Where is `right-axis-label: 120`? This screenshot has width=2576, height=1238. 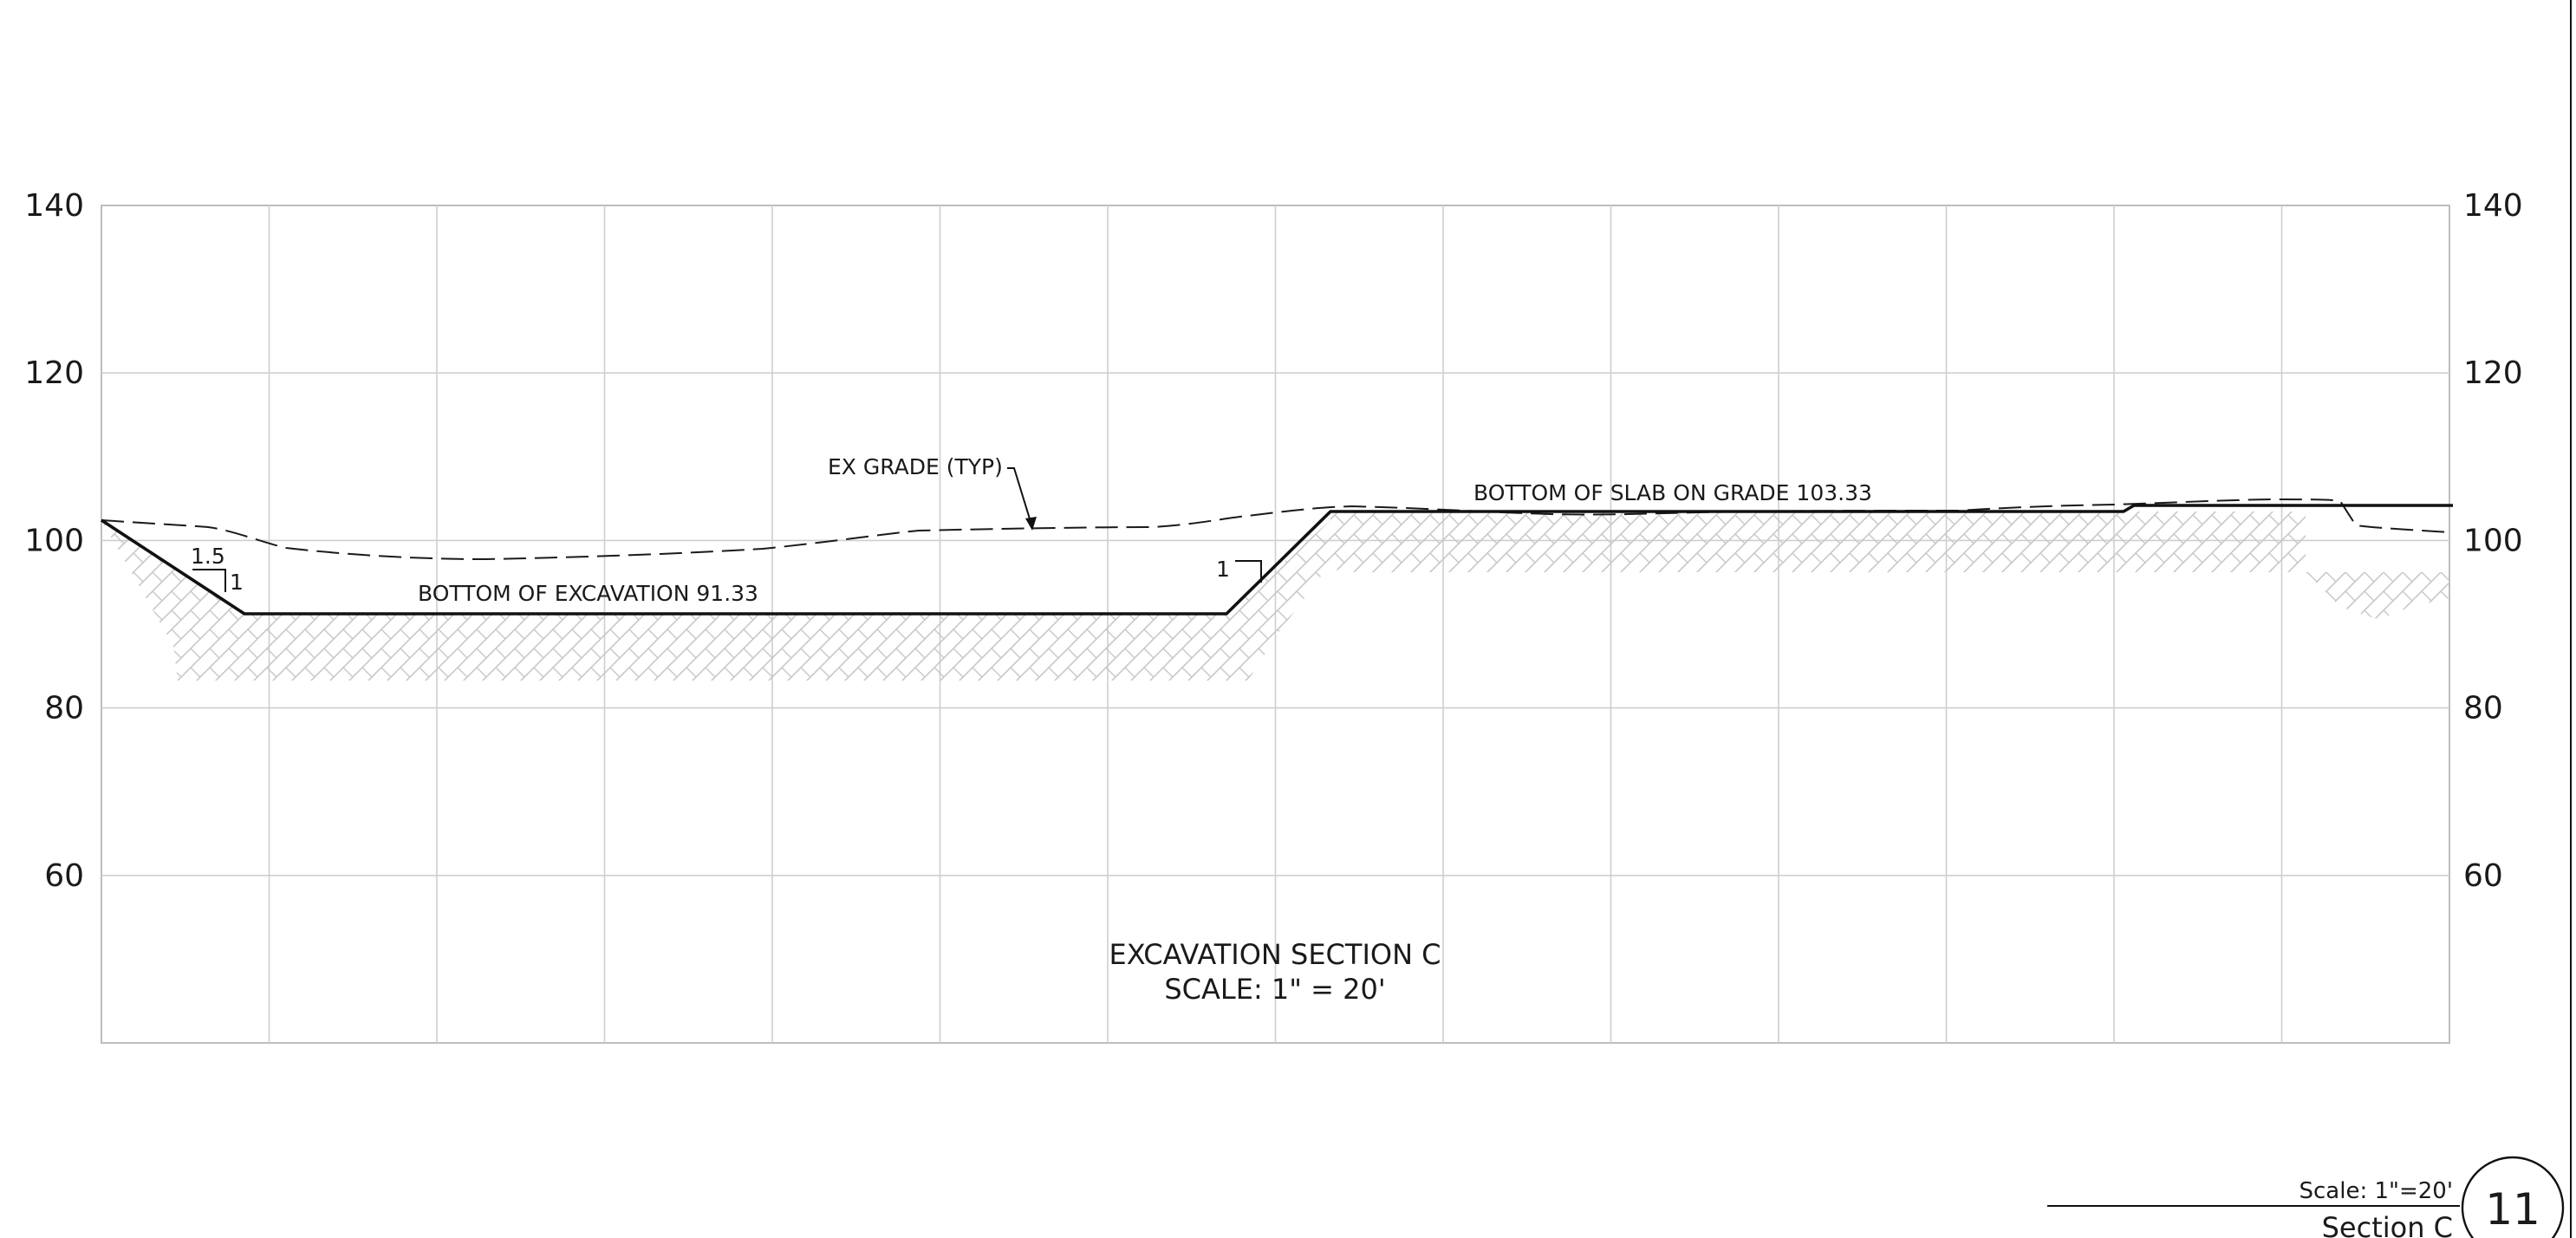 right-axis-label: 120 is located at coordinates (2493, 373).